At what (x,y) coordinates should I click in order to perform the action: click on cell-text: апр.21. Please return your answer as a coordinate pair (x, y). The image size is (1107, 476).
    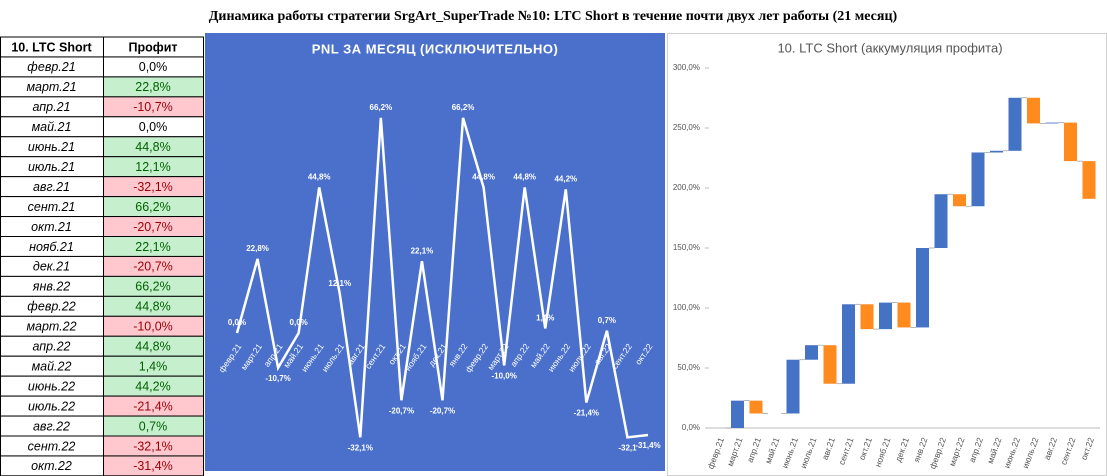
    Looking at the image, I should click on (51, 107).